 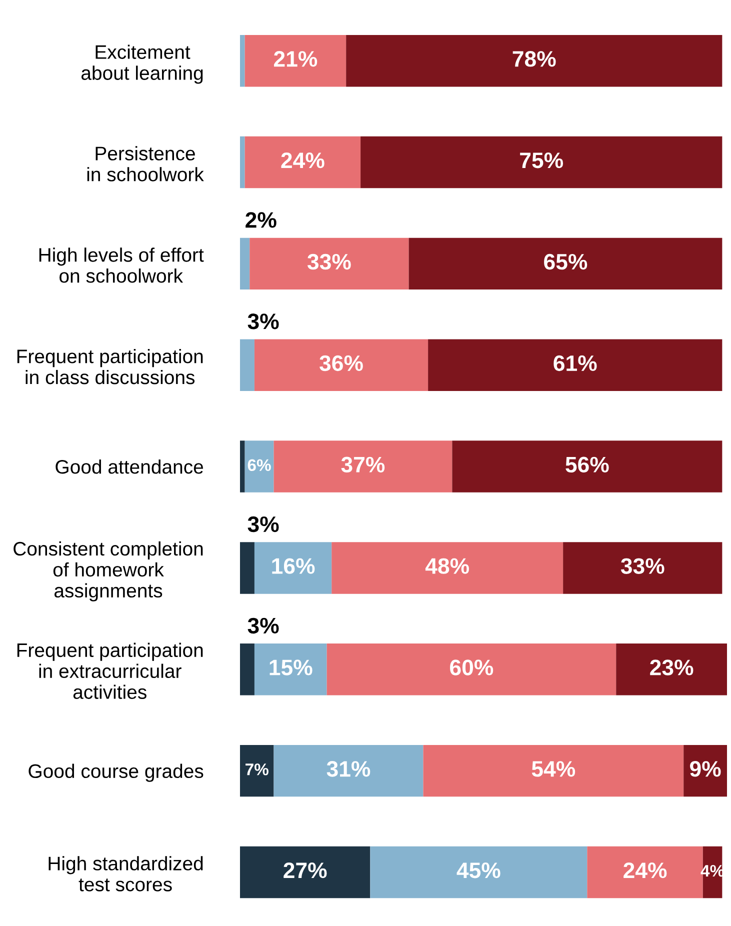 I want to click on data-label: 16%, so click(x=293, y=566).